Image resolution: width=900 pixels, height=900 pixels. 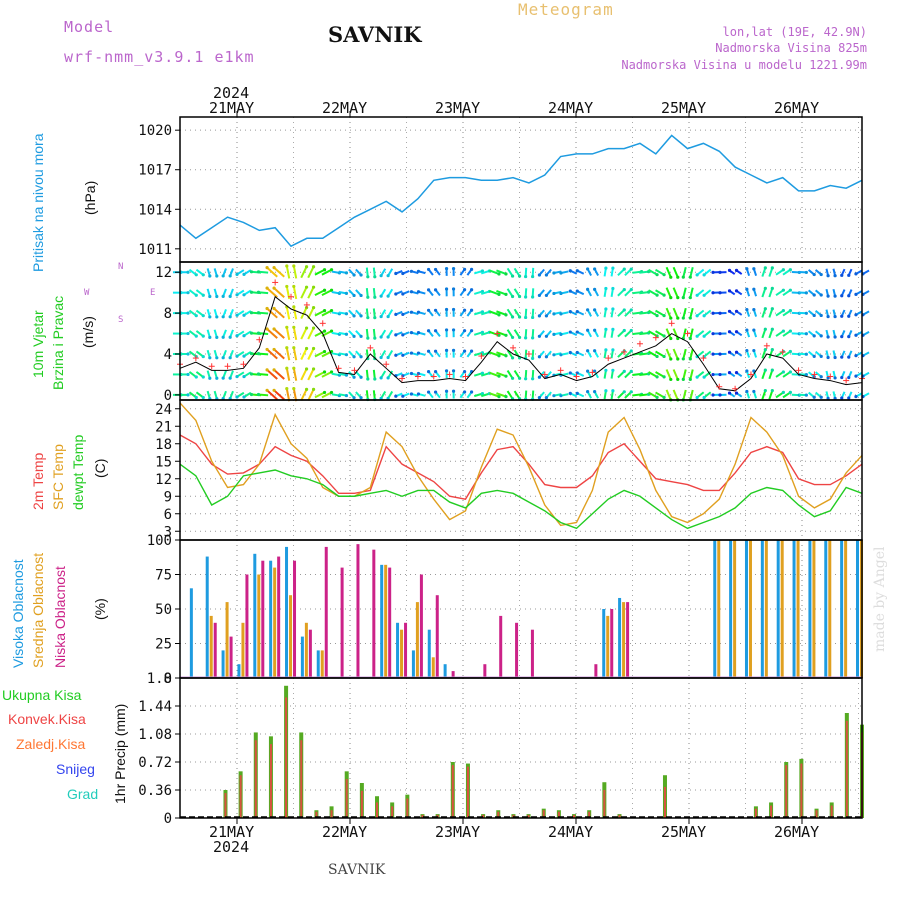 What do you see at coordinates (357, 870) in the screenshot?
I see `footer-station: SAVNIK` at bounding box center [357, 870].